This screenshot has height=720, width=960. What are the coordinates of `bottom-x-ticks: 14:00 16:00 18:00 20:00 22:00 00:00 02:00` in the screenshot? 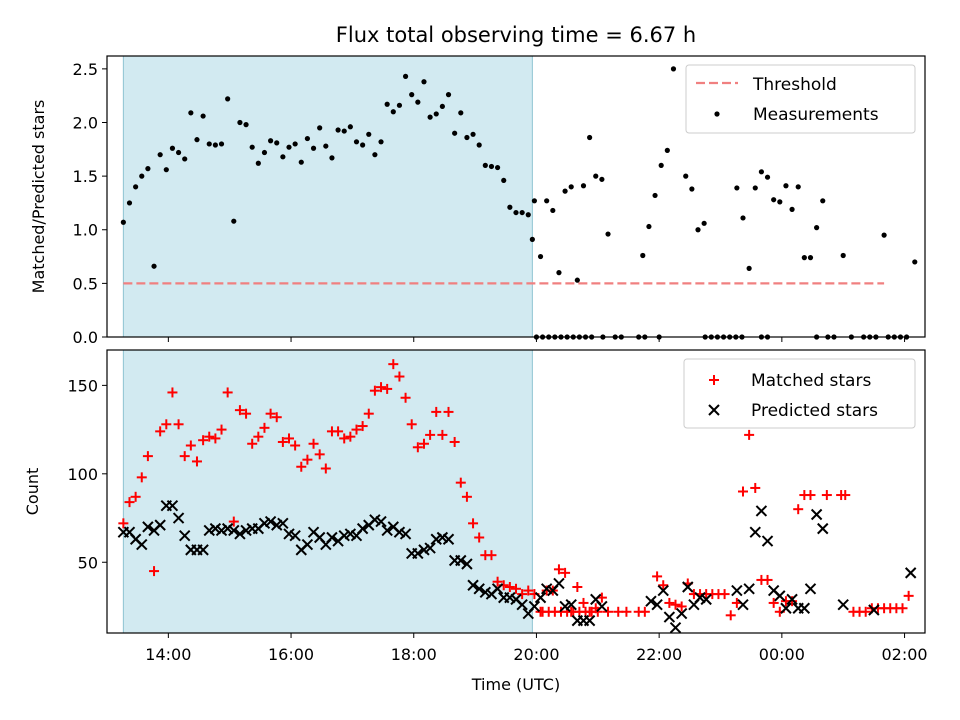 It's located at (536, 648).